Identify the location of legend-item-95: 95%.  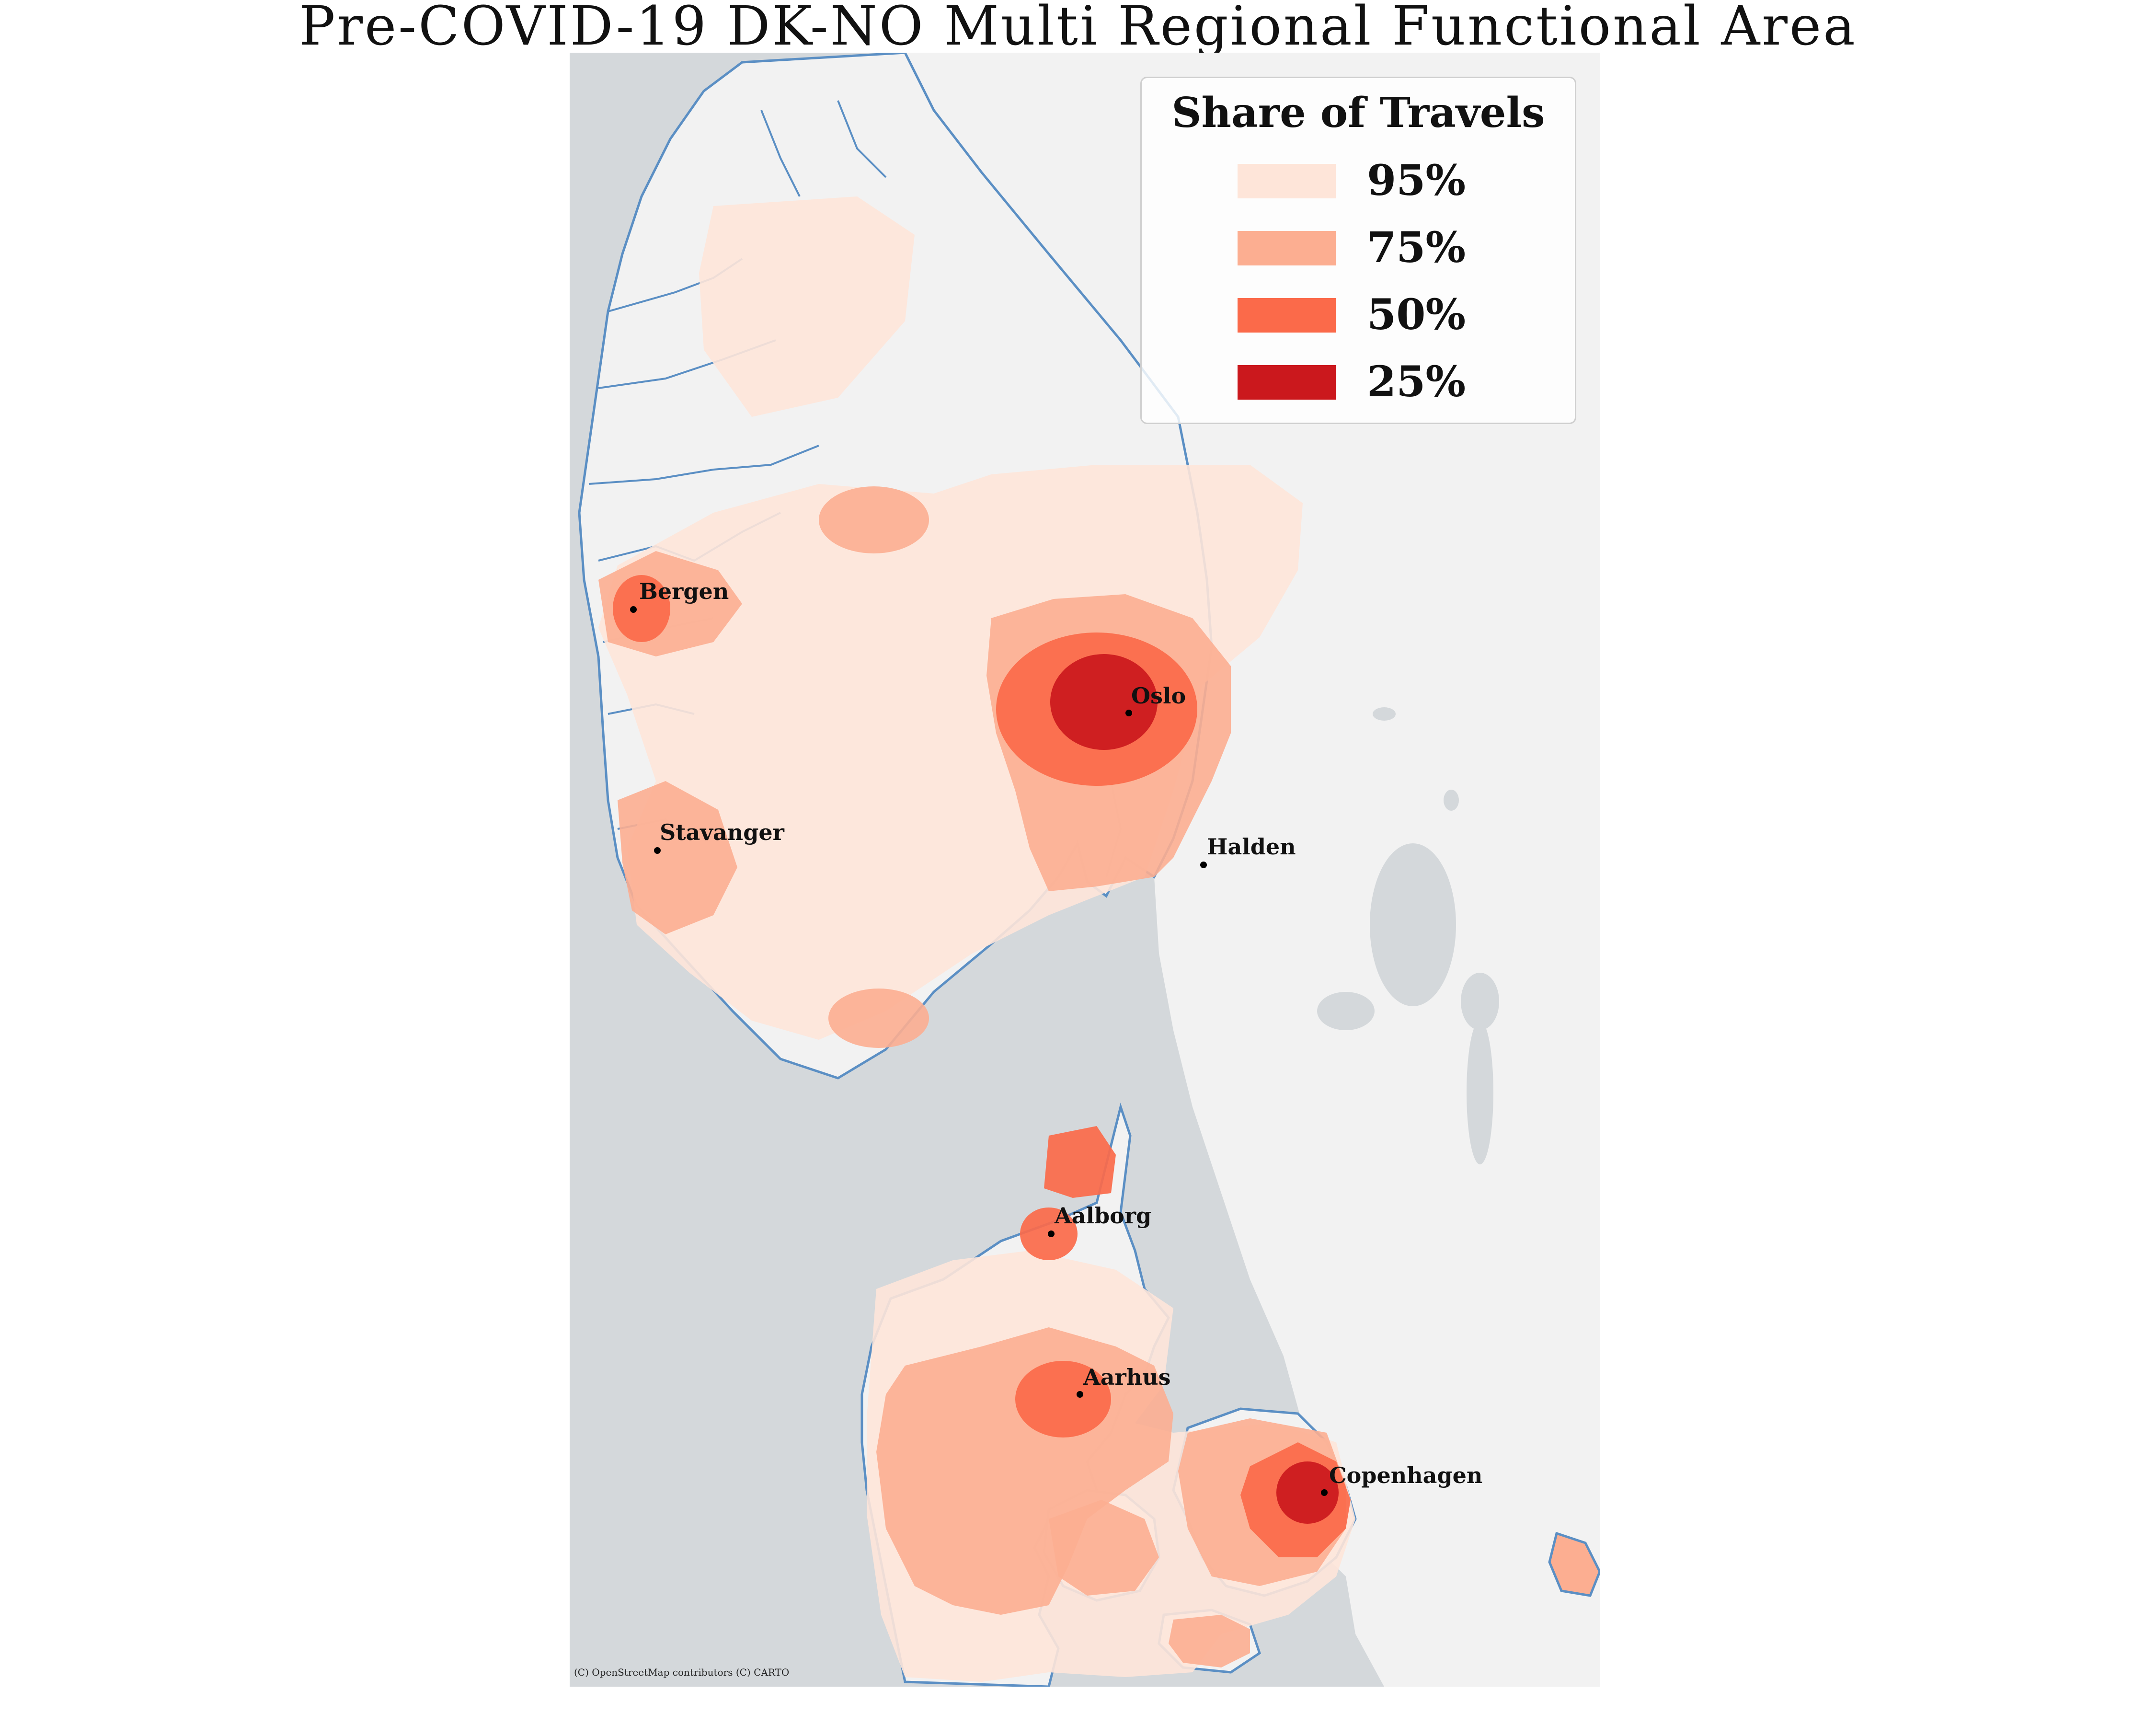
(1400, 180).